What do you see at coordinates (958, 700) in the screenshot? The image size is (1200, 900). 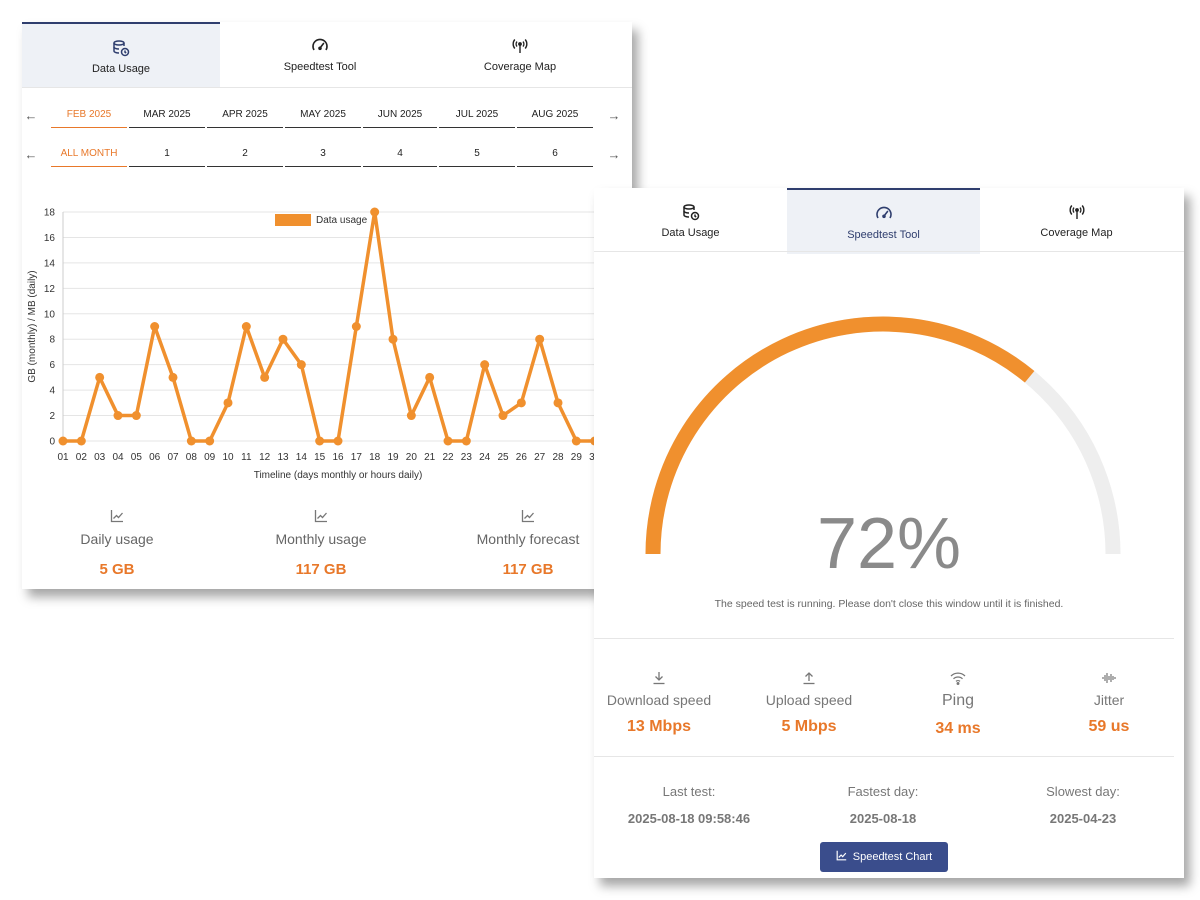 I see `metric-label: Ping` at bounding box center [958, 700].